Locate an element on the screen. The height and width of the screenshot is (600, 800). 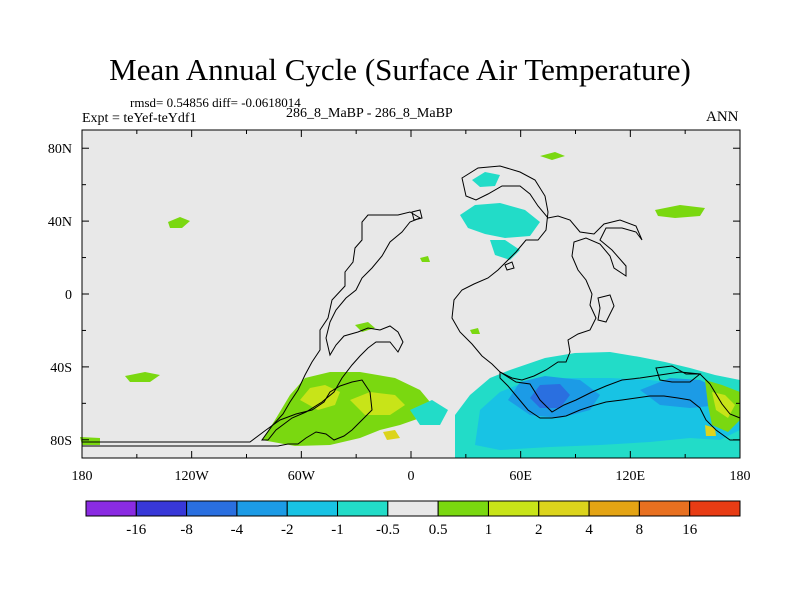
legend-label: -1 is located at coordinates (337, 530).